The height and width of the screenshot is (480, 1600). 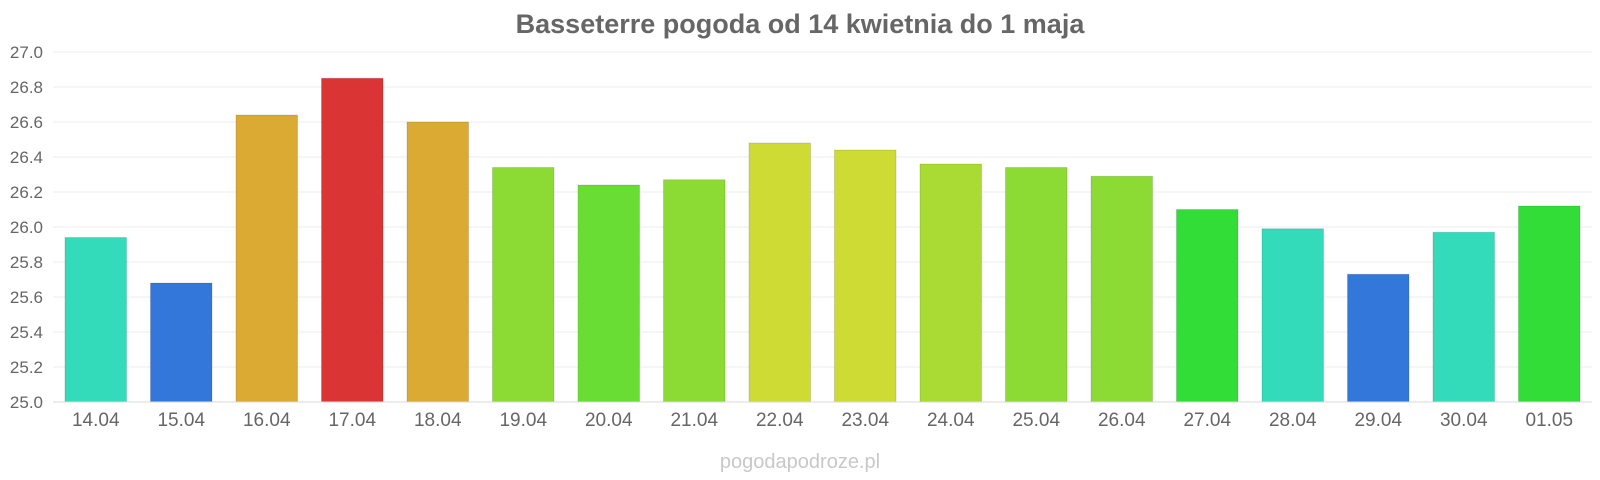 What do you see at coordinates (26, 402) in the screenshot?
I see `y-tick-label: 25.0` at bounding box center [26, 402].